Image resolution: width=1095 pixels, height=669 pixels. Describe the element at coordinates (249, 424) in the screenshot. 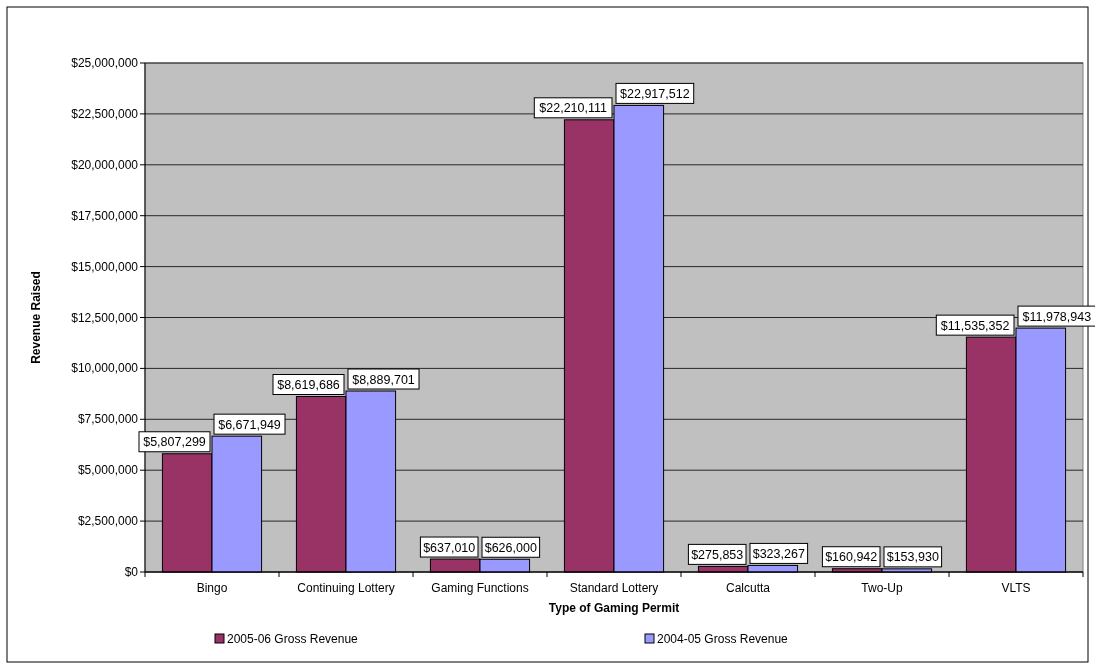

I see `data-label: $6,671,949` at that location.